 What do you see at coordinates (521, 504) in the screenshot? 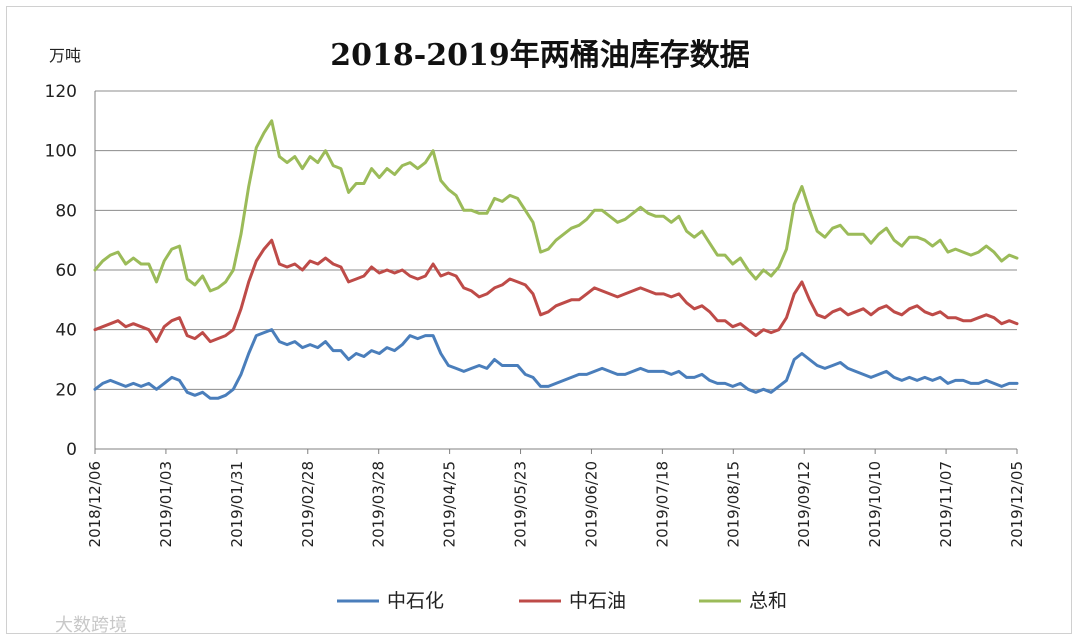
I see `x-tick-label: 2019/05/23` at bounding box center [521, 504].